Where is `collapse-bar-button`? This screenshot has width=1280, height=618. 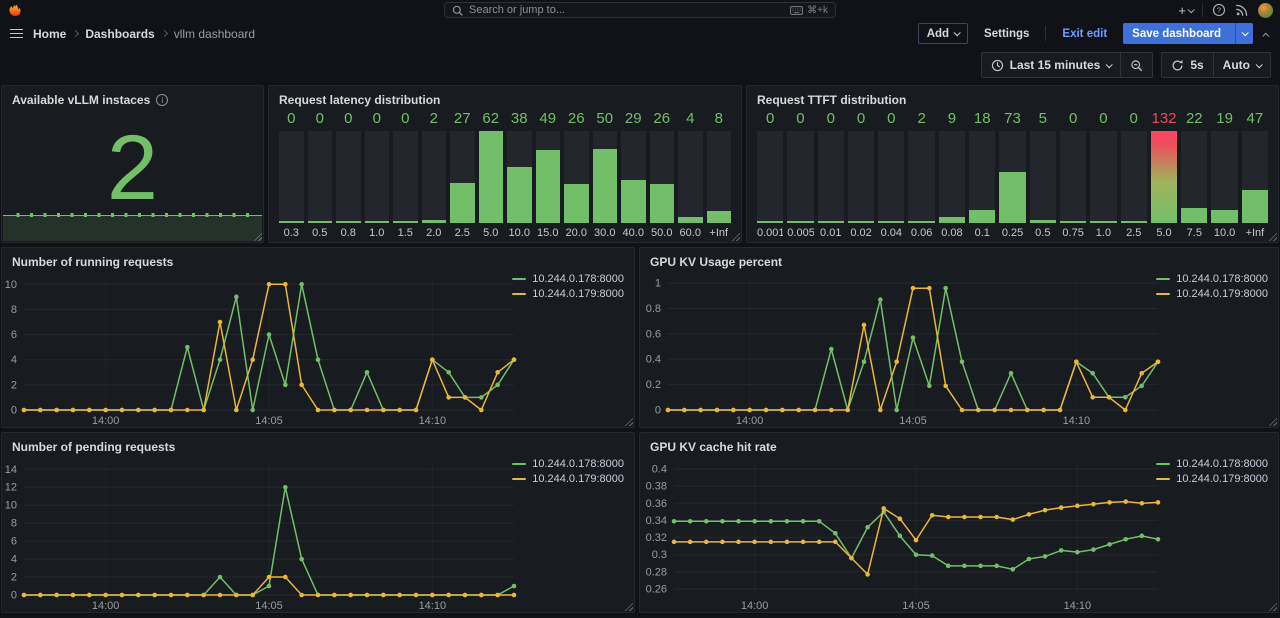
collapse-bar-button is located at coordinates (1266, 34).